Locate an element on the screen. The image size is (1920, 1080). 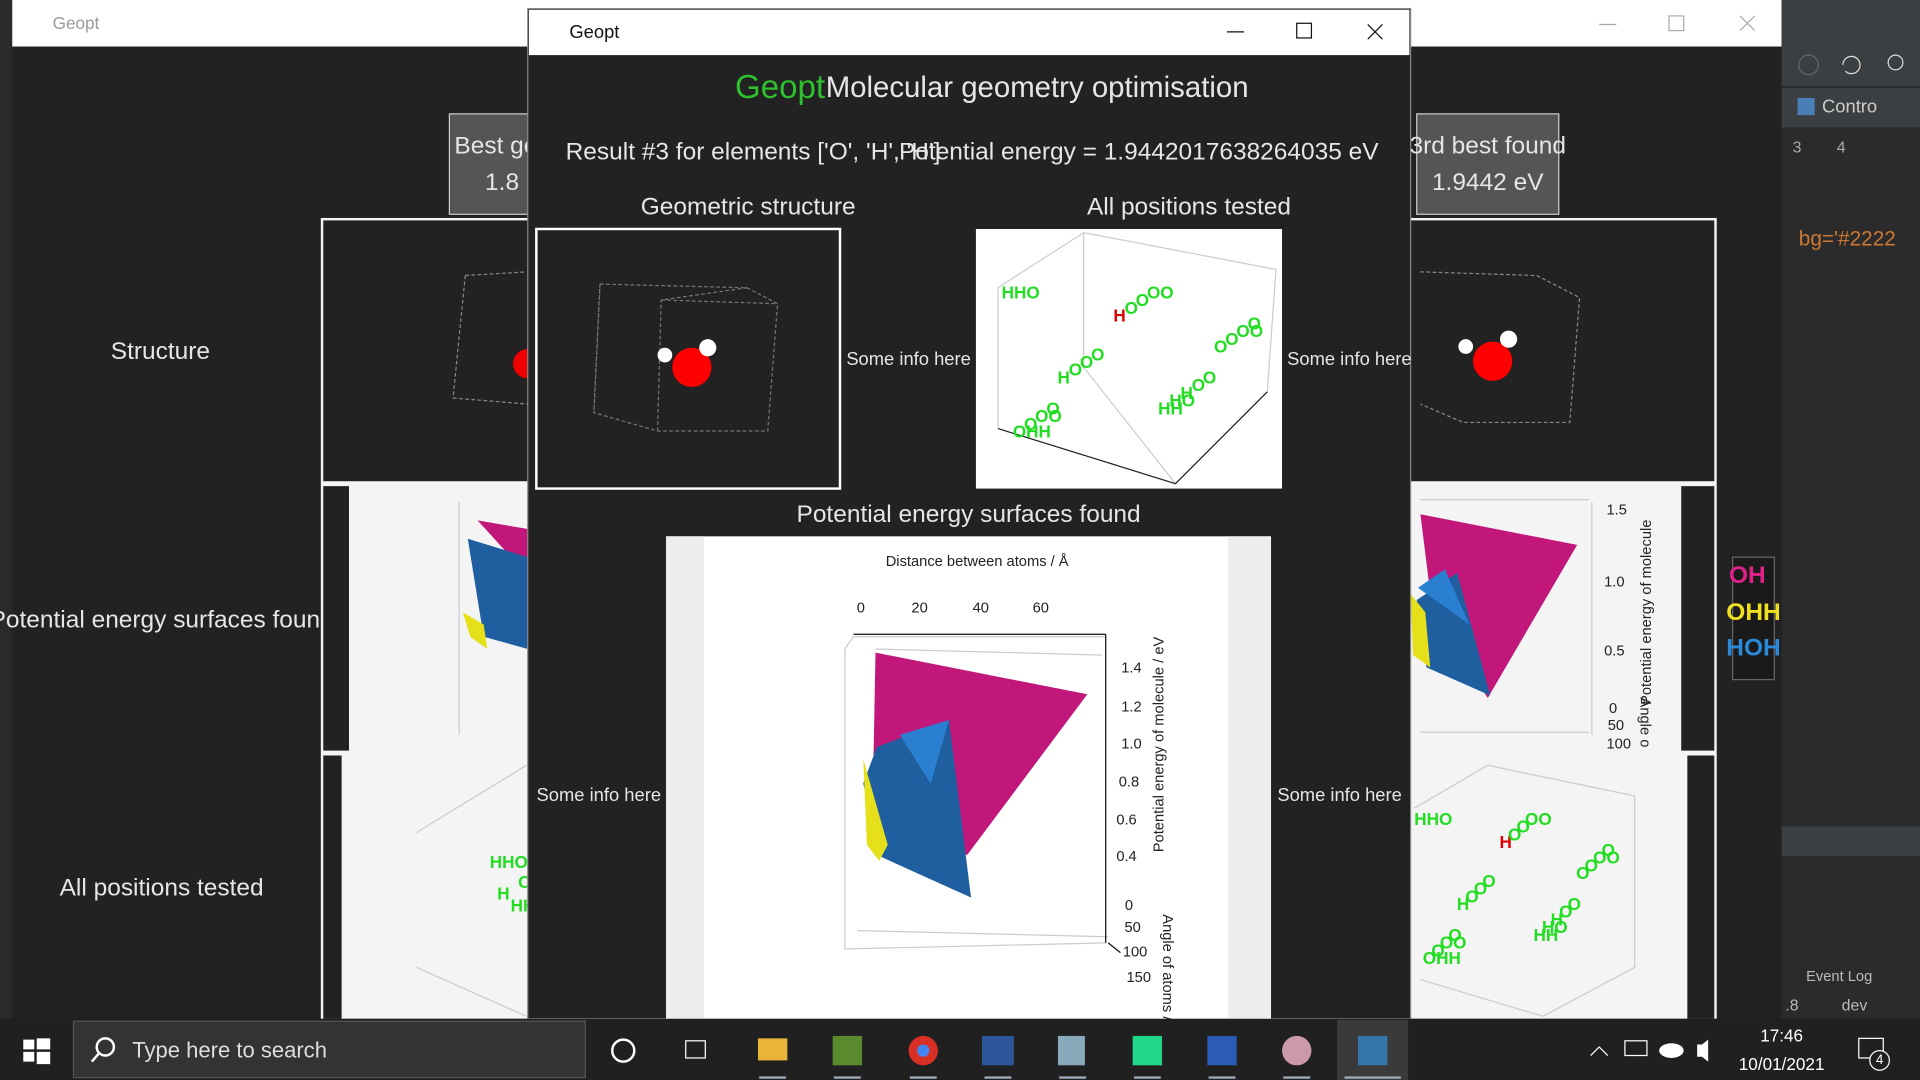
git-branch: dev is located at coordinates (1855, 1006).